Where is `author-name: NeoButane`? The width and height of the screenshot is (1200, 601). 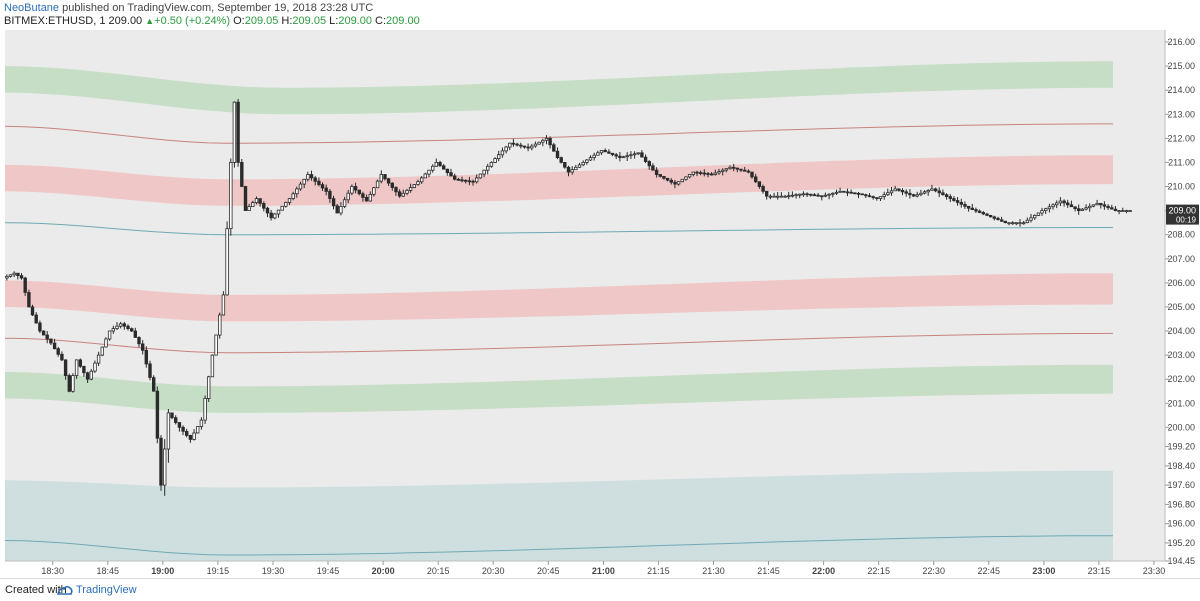
author-name: NeoButane is located at coordinates (32, 8).